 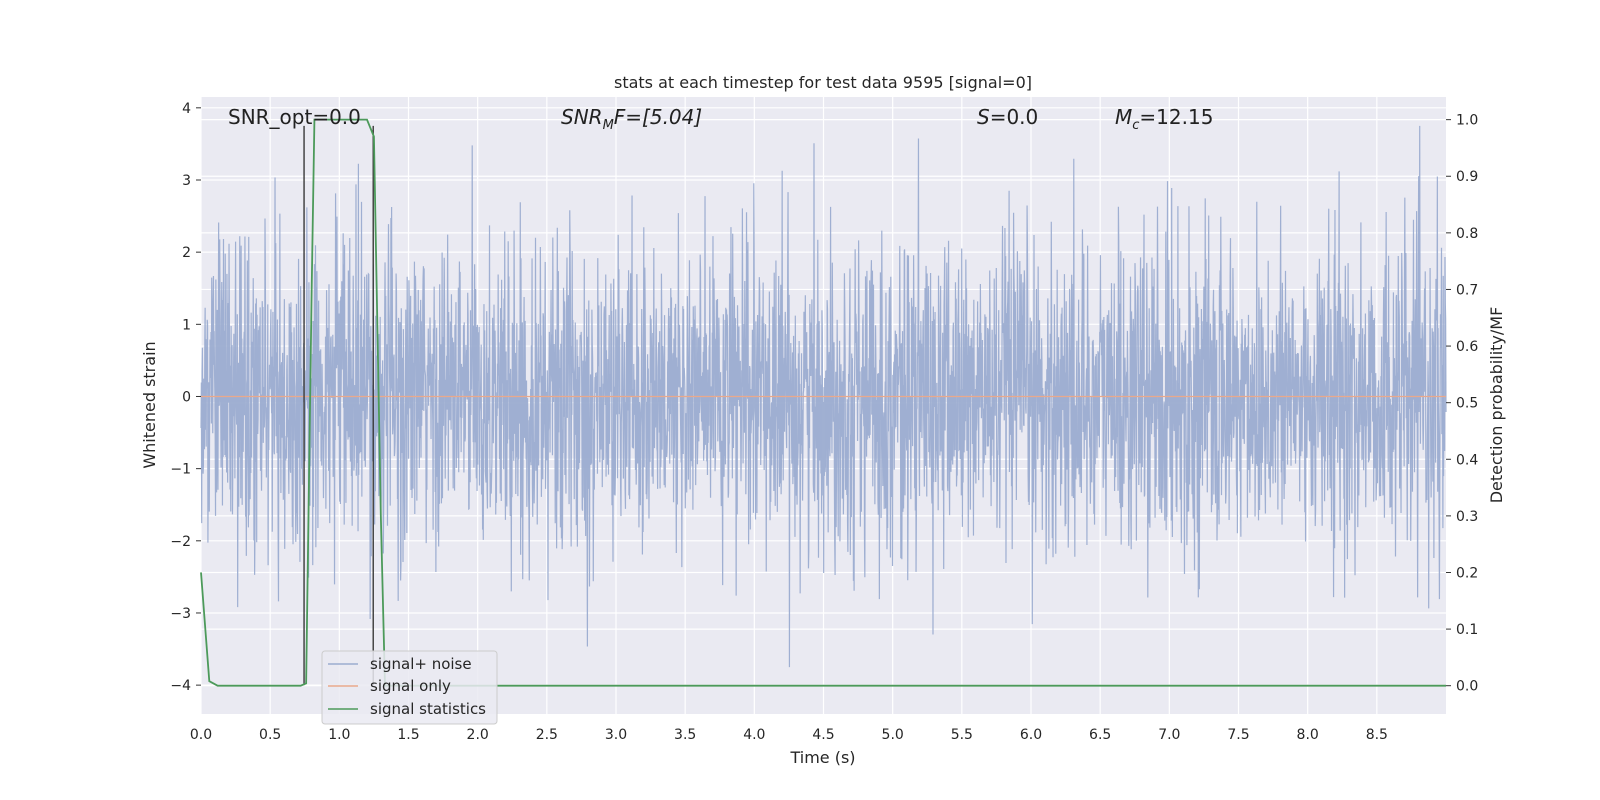 What do you see at coordinates (180, 470) in the screenshot?
I see `y-tick-label: −1` at bounding box center [180, 470].